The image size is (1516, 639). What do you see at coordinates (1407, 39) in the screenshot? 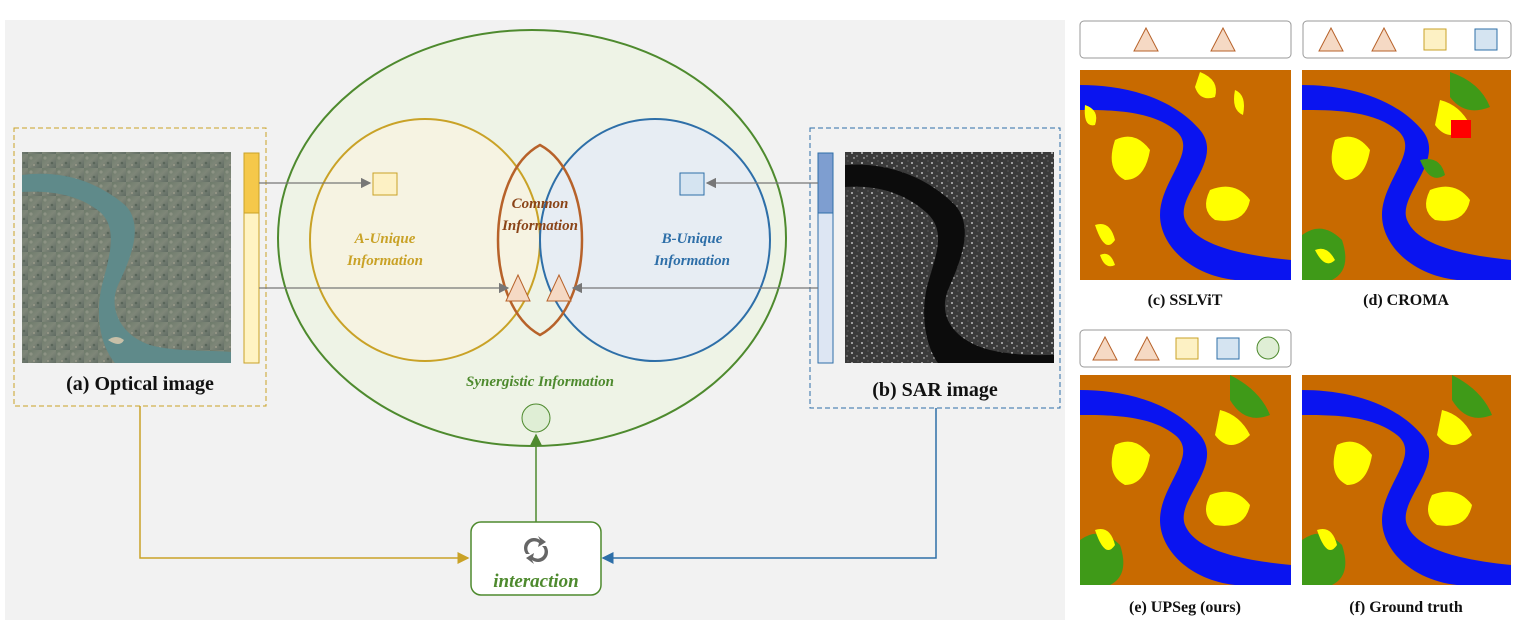
I see `legend-d` at bounding box center [1407, 39].